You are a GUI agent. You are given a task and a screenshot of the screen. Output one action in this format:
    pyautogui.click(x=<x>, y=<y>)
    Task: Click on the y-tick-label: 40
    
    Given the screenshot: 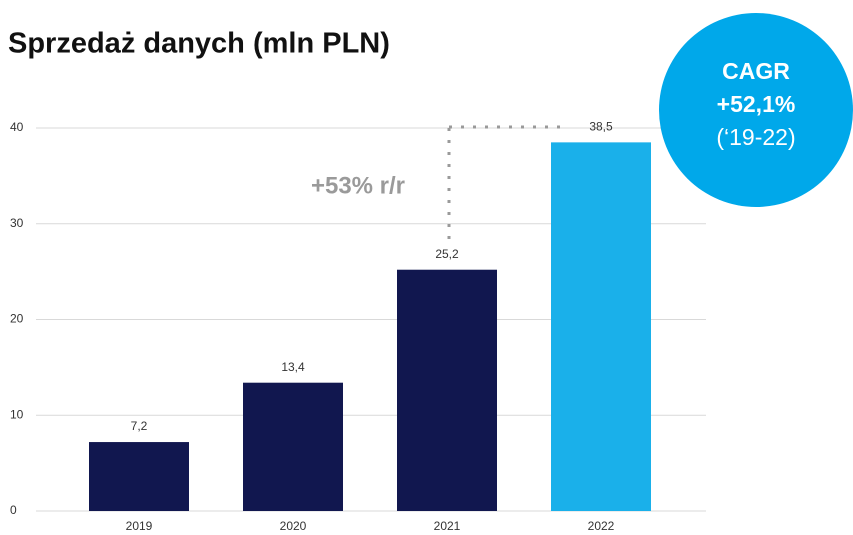 What is the action you would take?
    pyautogui.click(x=17, y=127)
    